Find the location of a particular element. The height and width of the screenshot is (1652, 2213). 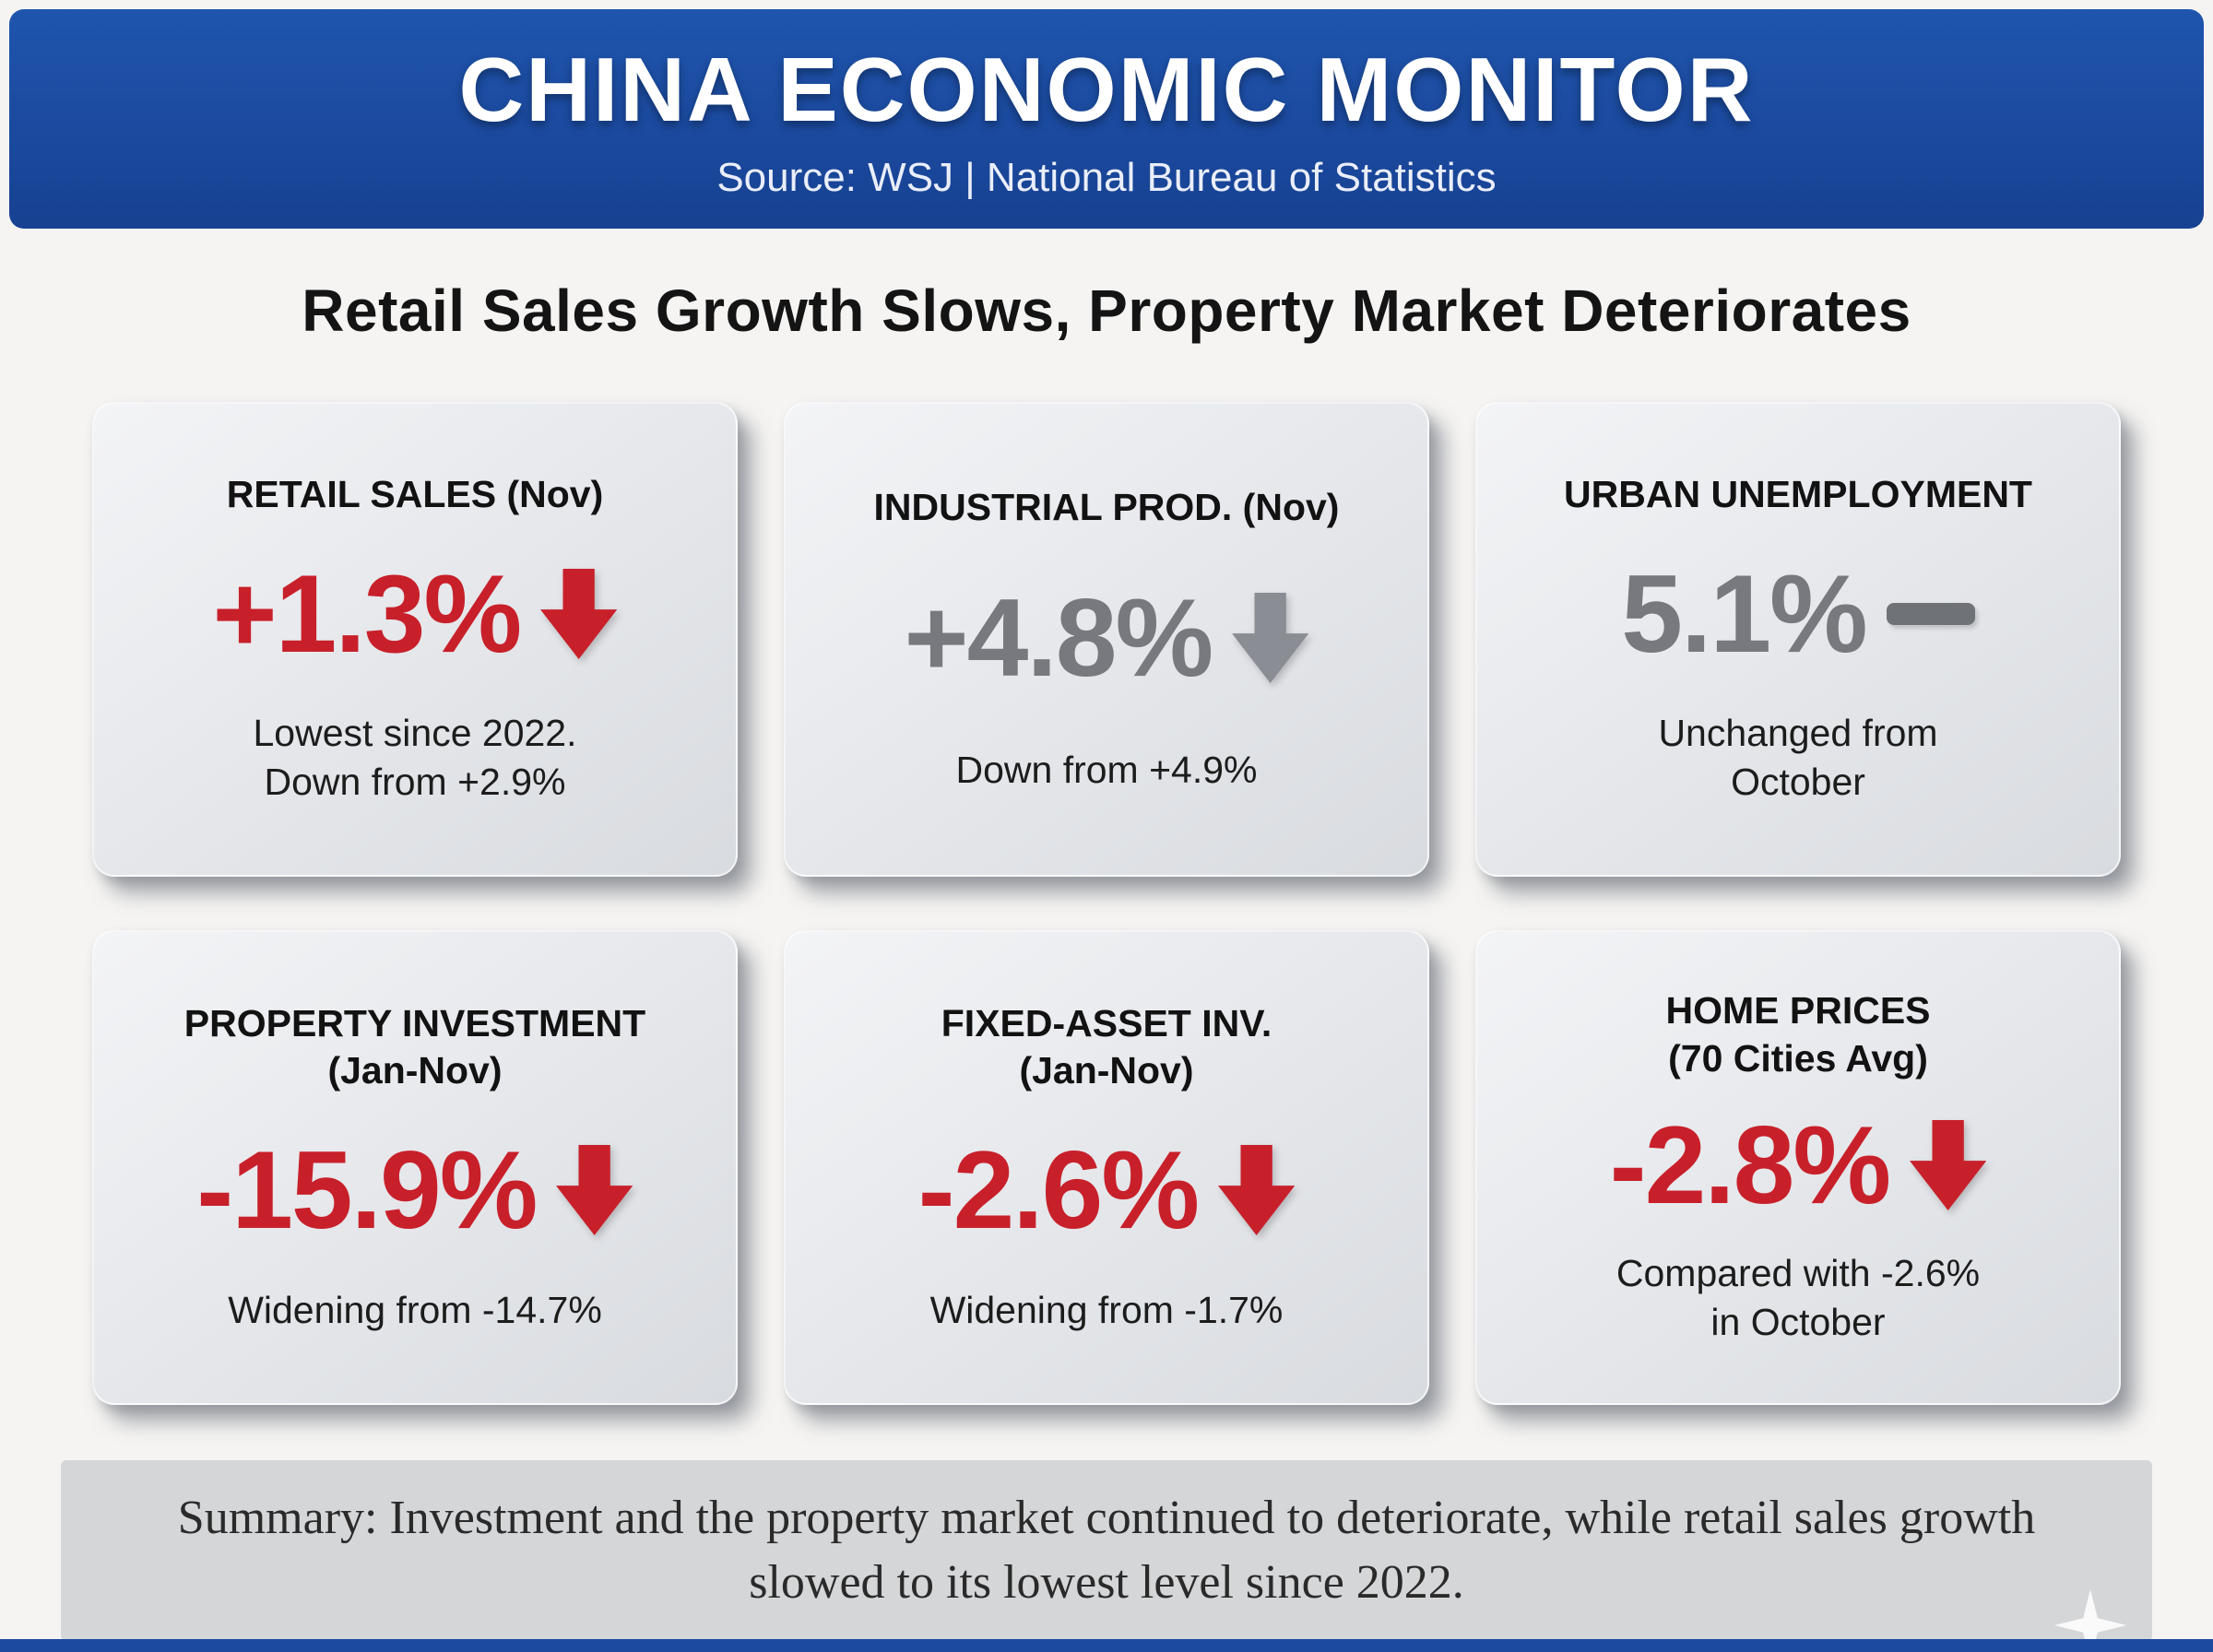

metric-value: -2.8% is located at coordinates (1750, 1165).